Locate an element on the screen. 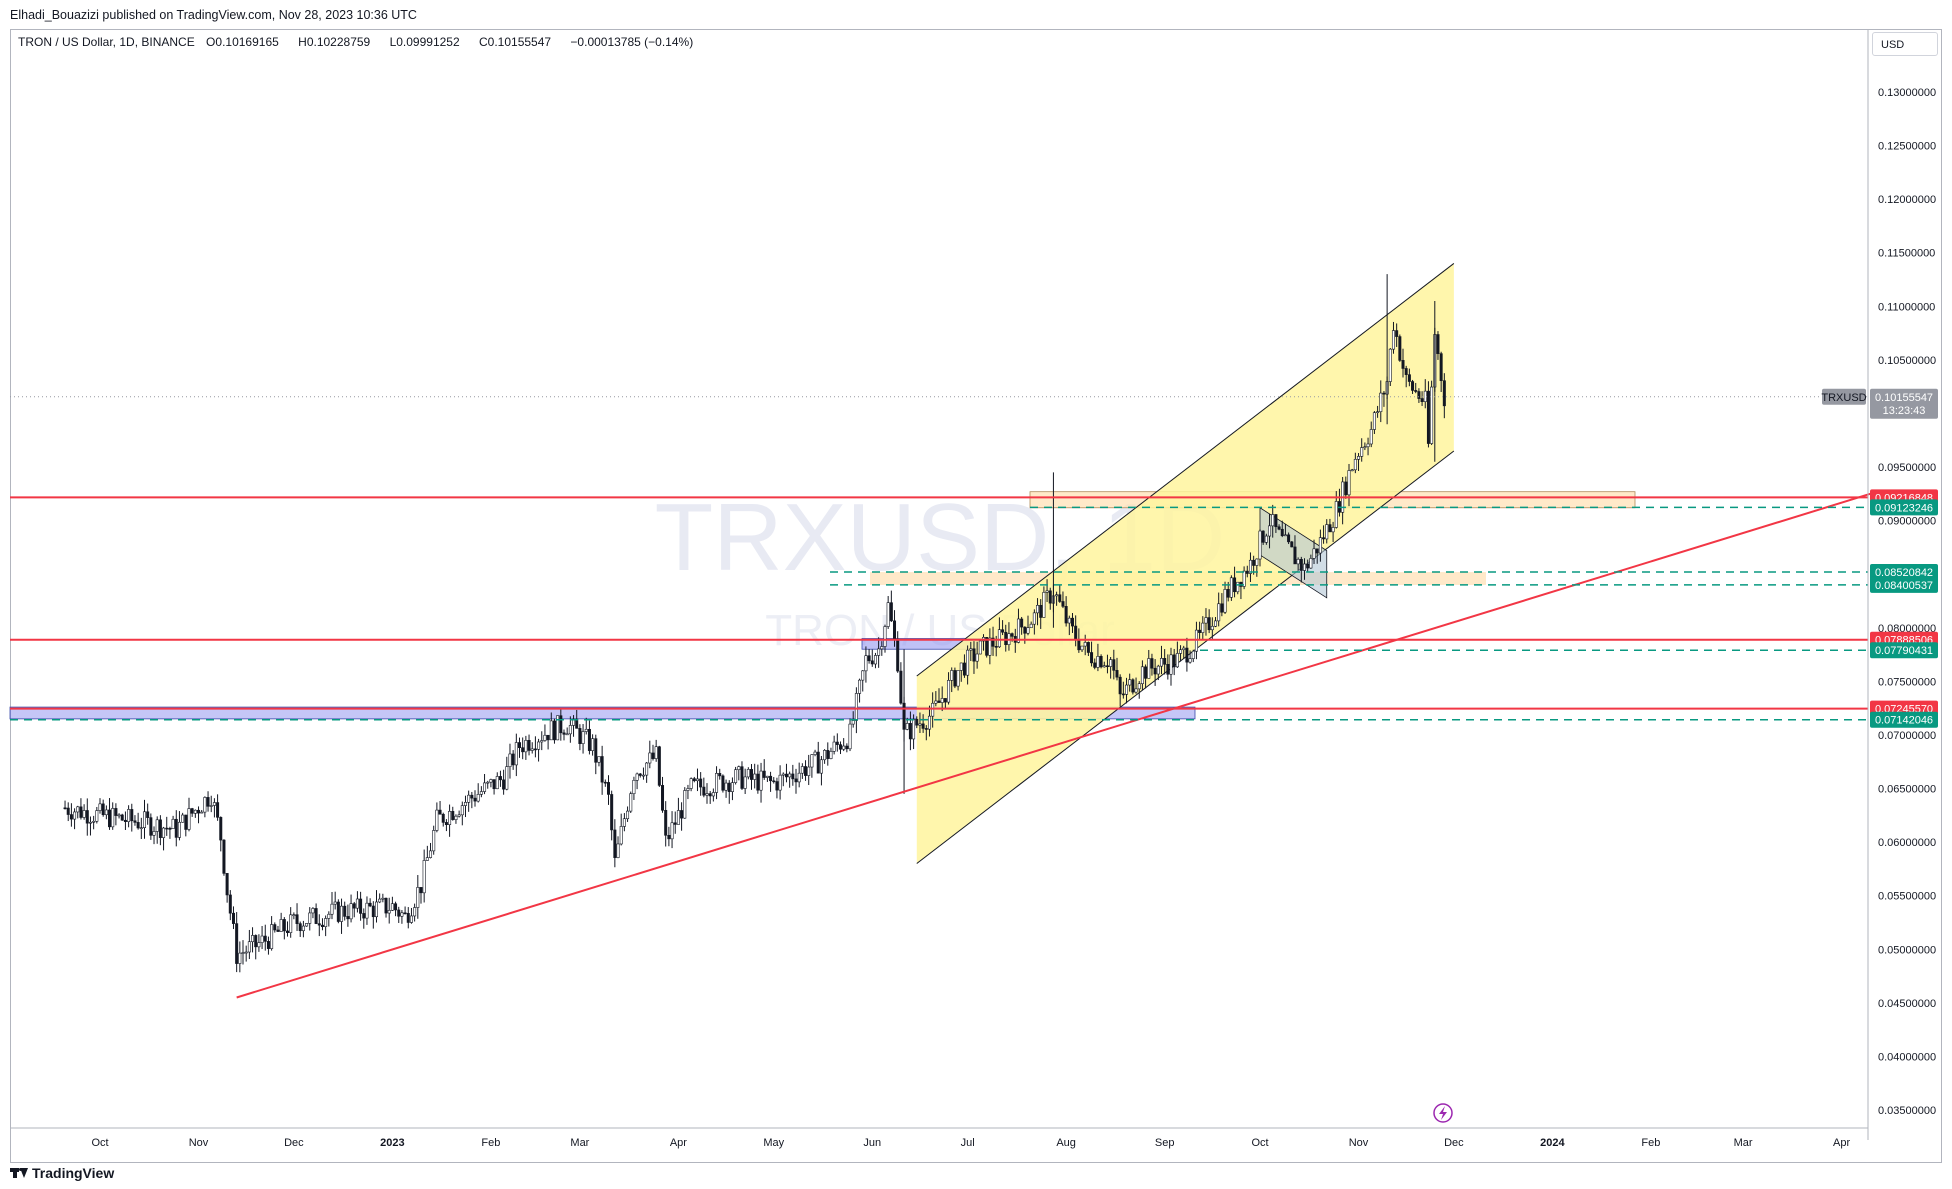 This screenshot has width=1952, height=1189. time-tick-label: Sep is located at coordinates (1165, 1143).